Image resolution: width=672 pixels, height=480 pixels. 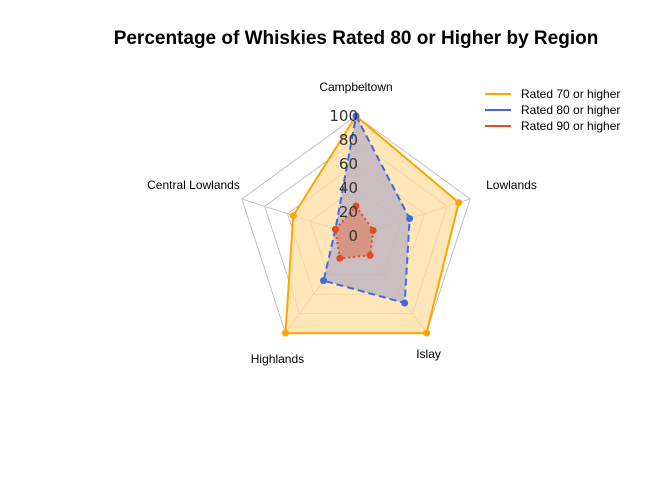 I want to click on radar-series, so click(x=372, y=224).